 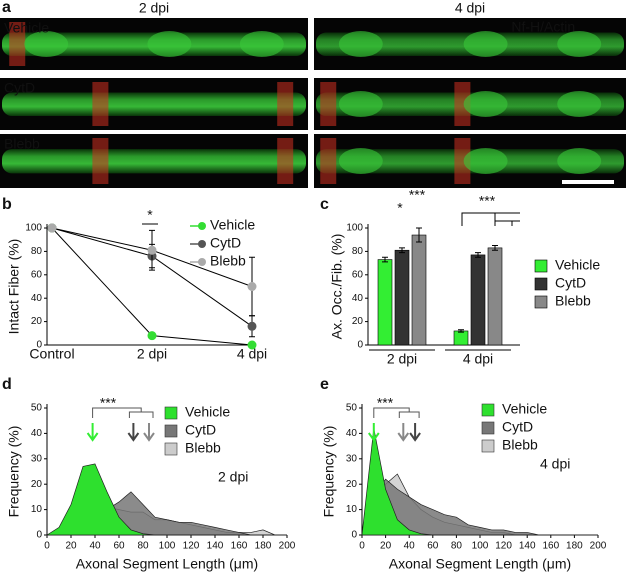 I want to click on panel-letter: a, so click(x=6, y=8).